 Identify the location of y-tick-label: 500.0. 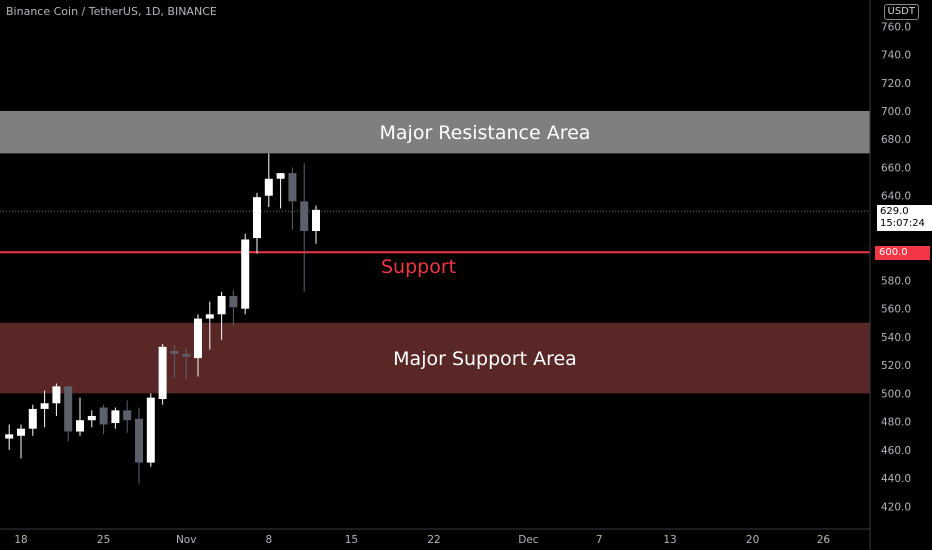
(896, 394).